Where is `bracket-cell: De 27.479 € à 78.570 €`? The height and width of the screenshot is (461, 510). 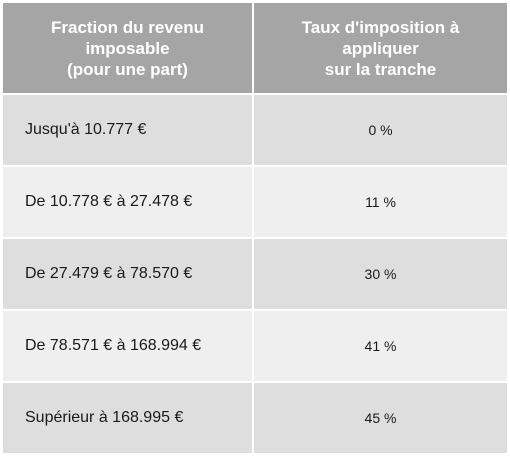
bracket-cell: De 27.479 € à 78.570 € is located at coordinates (128, 274).